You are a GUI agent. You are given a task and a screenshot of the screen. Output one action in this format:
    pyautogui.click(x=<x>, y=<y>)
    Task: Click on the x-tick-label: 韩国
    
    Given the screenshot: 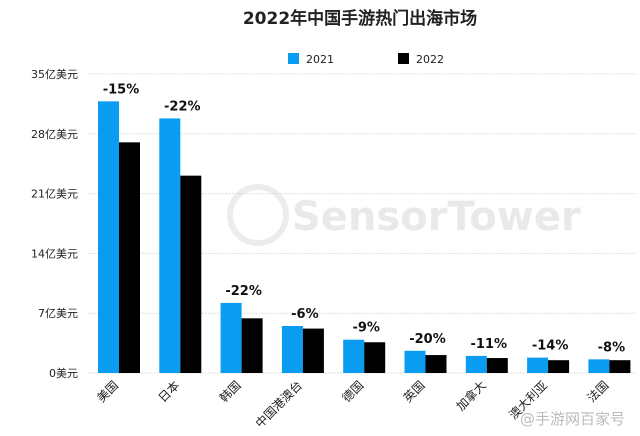 What is the action you would take?
    pyautogui.click(x=230, y=392)
    